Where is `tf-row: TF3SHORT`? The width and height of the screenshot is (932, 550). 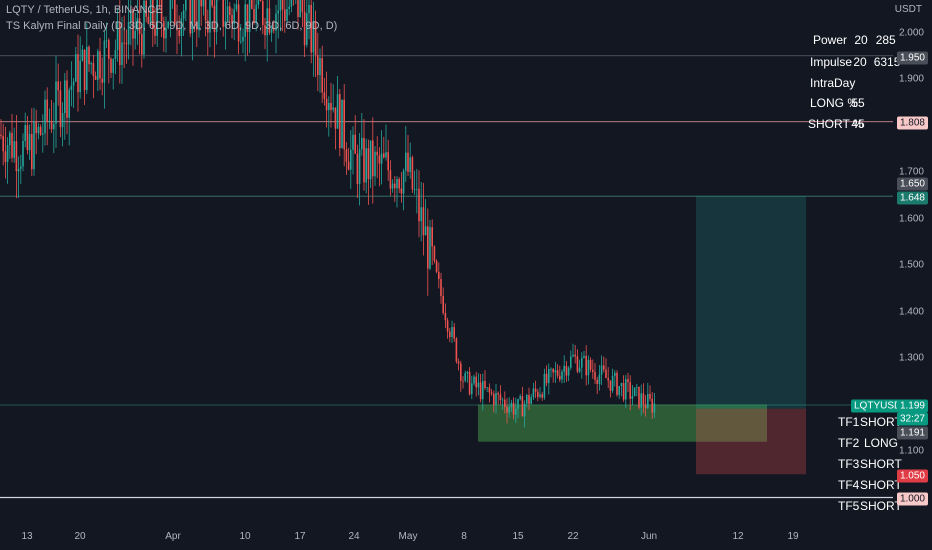
tf-row: TF3SHORT is located at coordinates (870, 464).